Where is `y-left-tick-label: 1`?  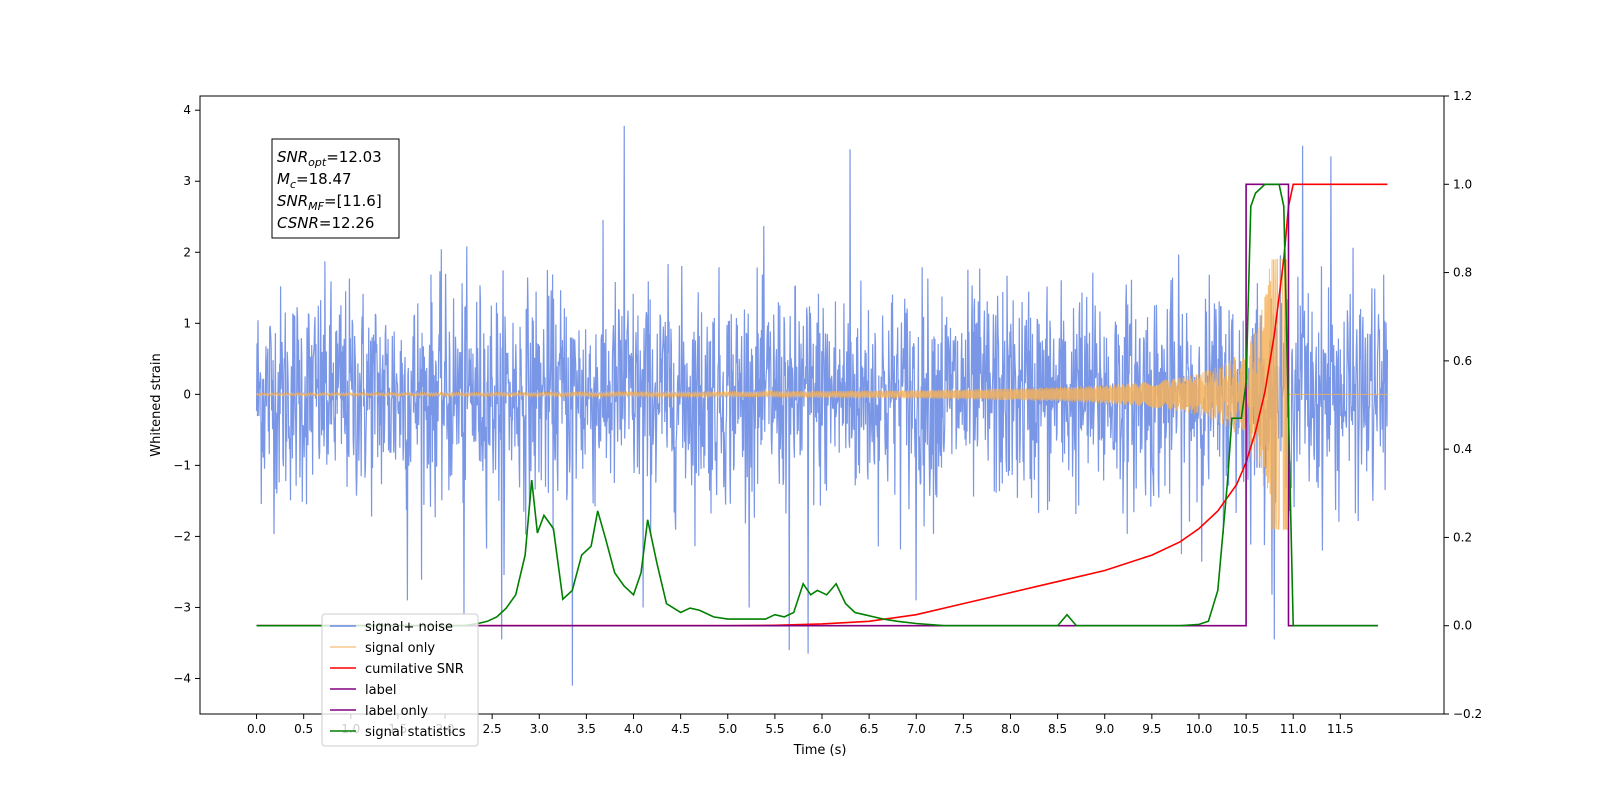
y-left-tick-label: 1 is located at coordinates (187, 323).